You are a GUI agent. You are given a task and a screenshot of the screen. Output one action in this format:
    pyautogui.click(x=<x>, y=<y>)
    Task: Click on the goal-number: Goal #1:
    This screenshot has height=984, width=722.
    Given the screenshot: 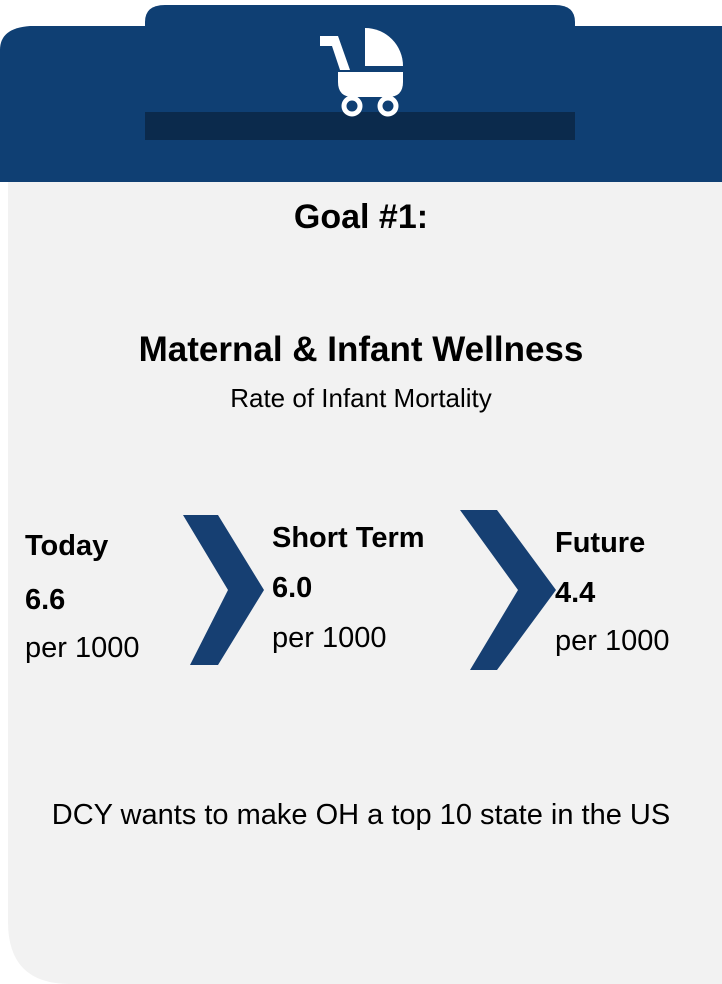 What is the action you would take?
    pyautogui.click(x=361, y=217)
    